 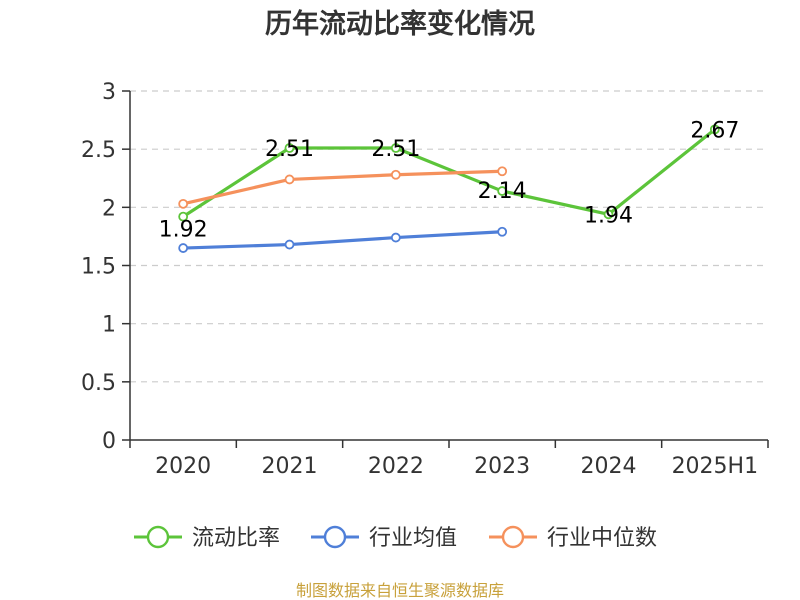 I want to click on y-tick-label: 2, so click(x=109, y=208).